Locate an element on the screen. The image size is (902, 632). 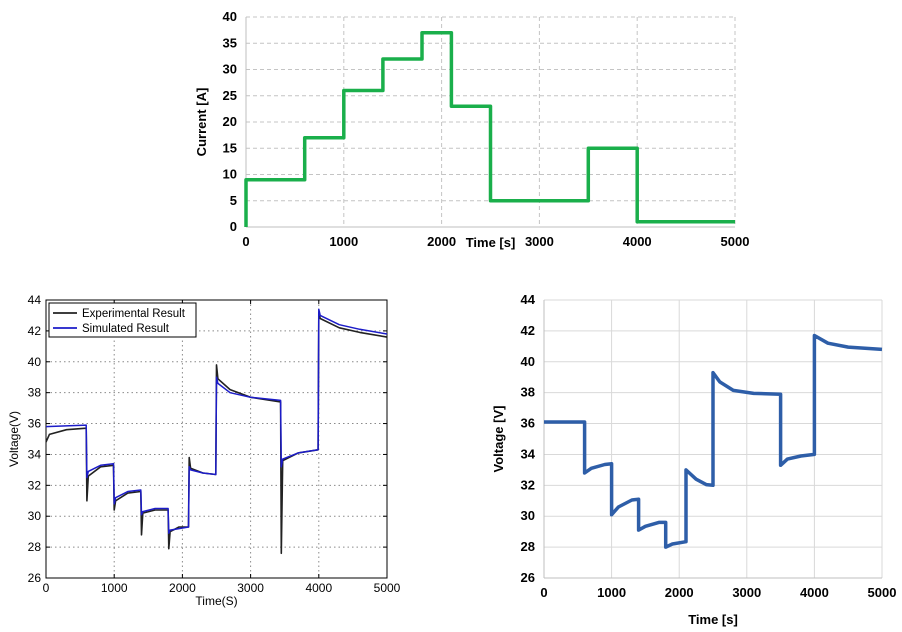
y-tick-label: 10 is located at coordinates (230, 174).